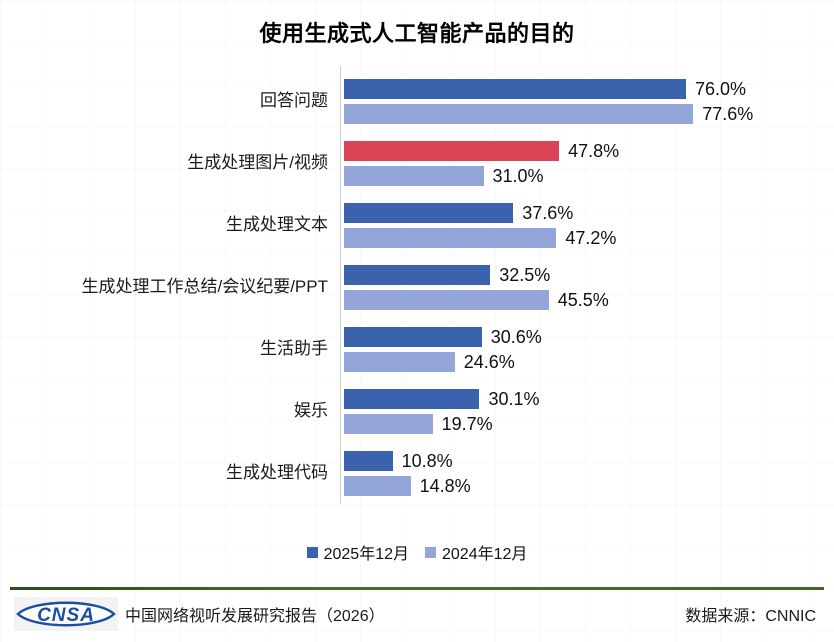  I want to click on bar-line-2024: 47.2%, so click(574, 238).